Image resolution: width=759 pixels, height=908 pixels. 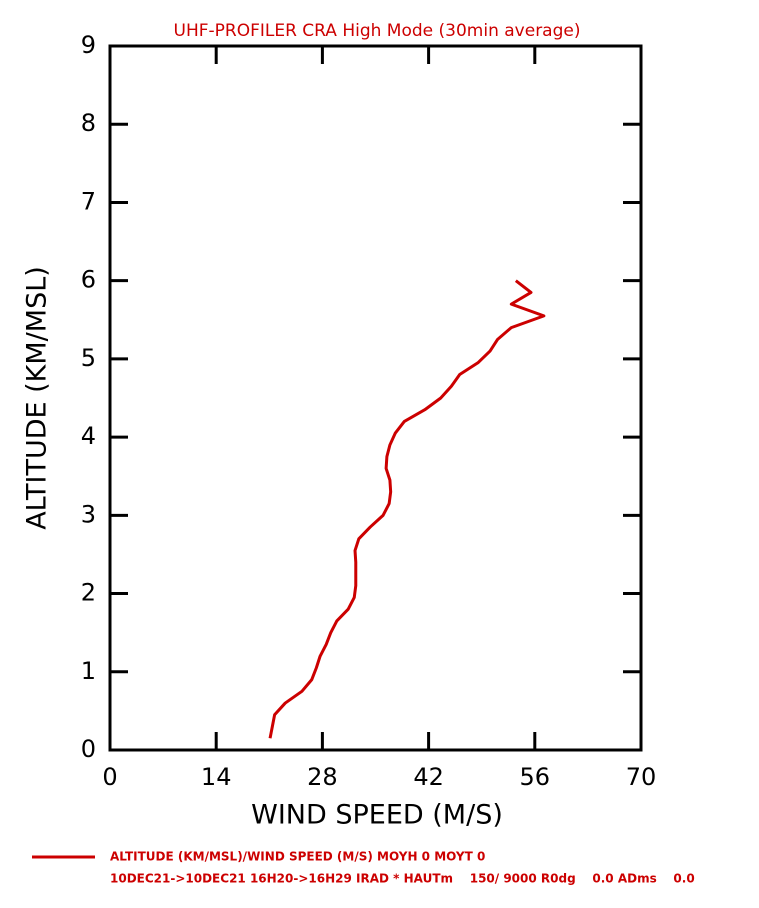 I want to click on y-tick-label: 4, so click(x=88, y=436).